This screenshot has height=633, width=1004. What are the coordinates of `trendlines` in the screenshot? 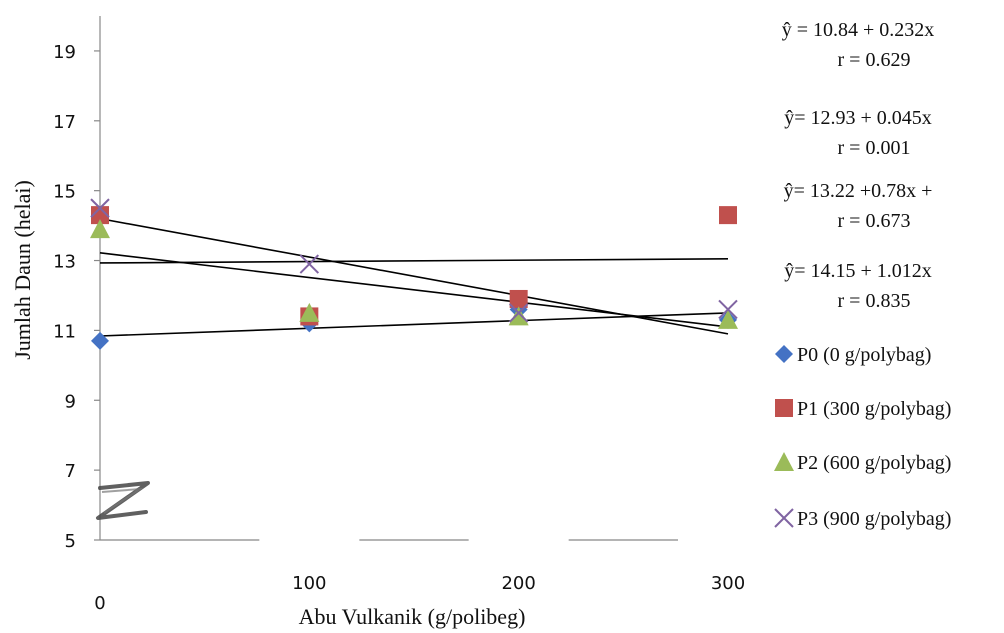 It's located at (414, 277).